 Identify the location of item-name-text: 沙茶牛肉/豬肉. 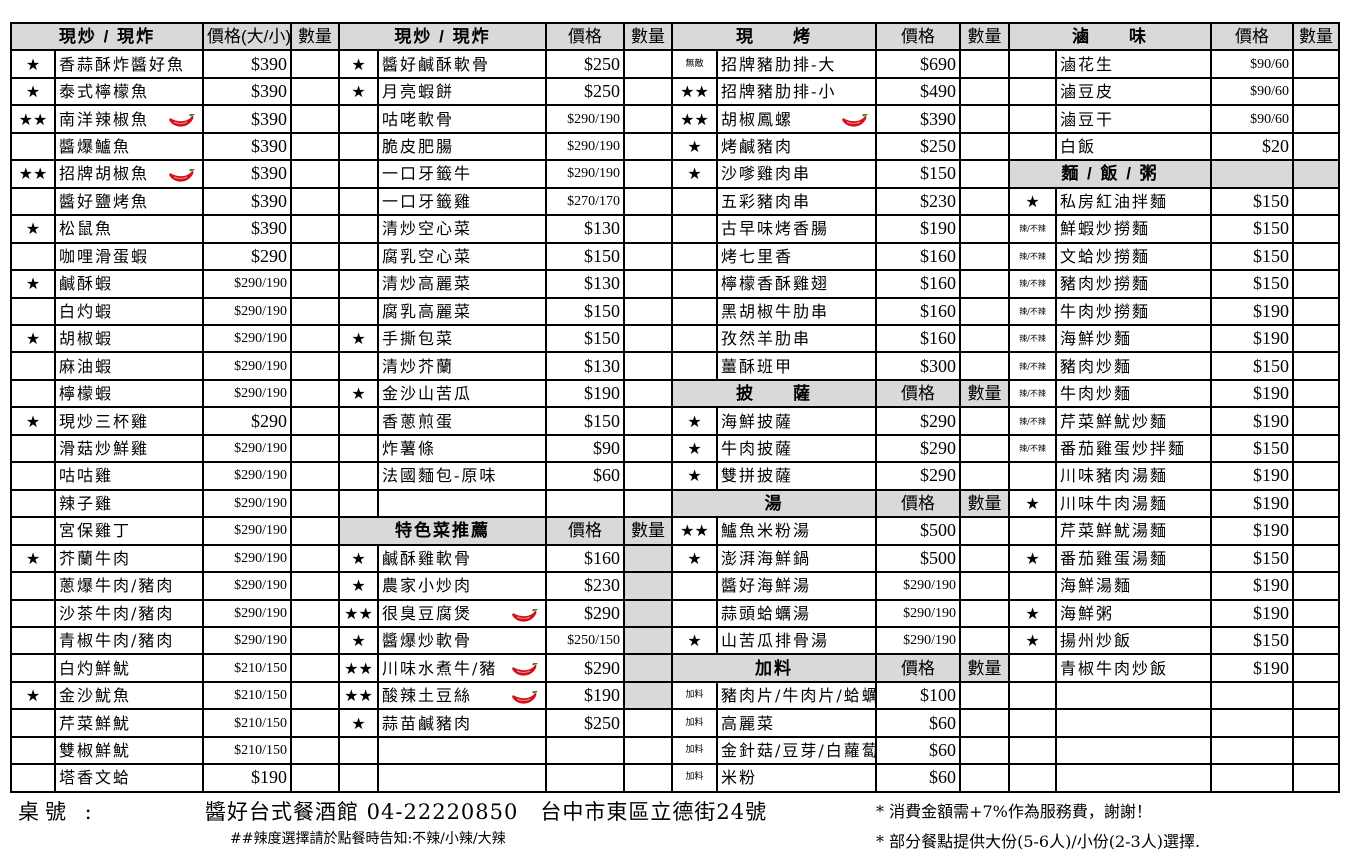
(117, 613).